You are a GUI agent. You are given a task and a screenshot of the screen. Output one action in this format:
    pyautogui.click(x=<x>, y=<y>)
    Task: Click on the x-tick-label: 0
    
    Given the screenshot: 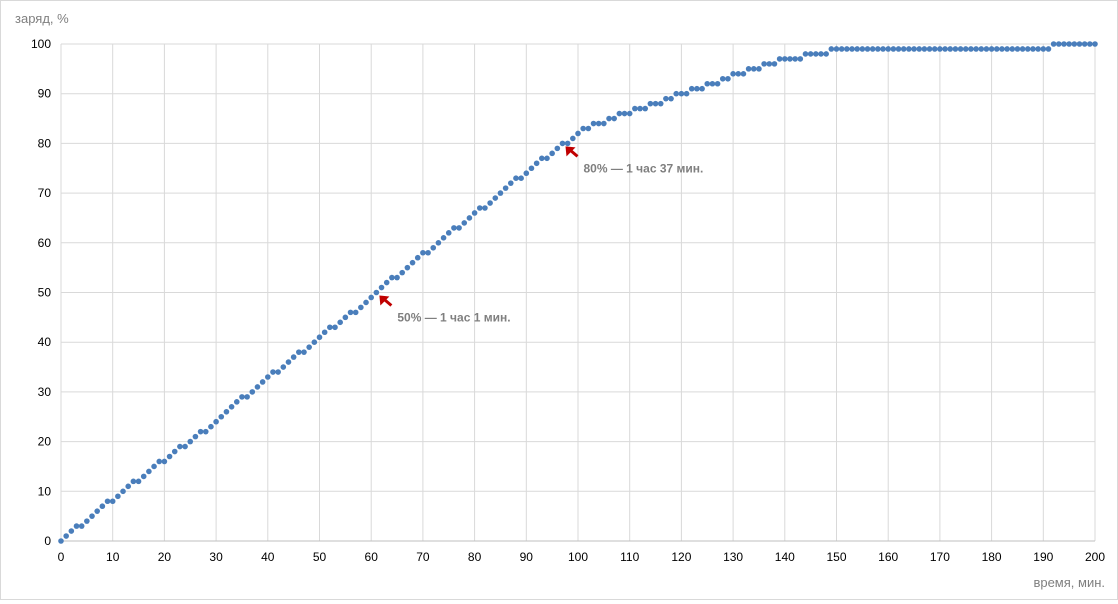 What is the action you would take?
    pyautogui.click(x=61, y=557)
    